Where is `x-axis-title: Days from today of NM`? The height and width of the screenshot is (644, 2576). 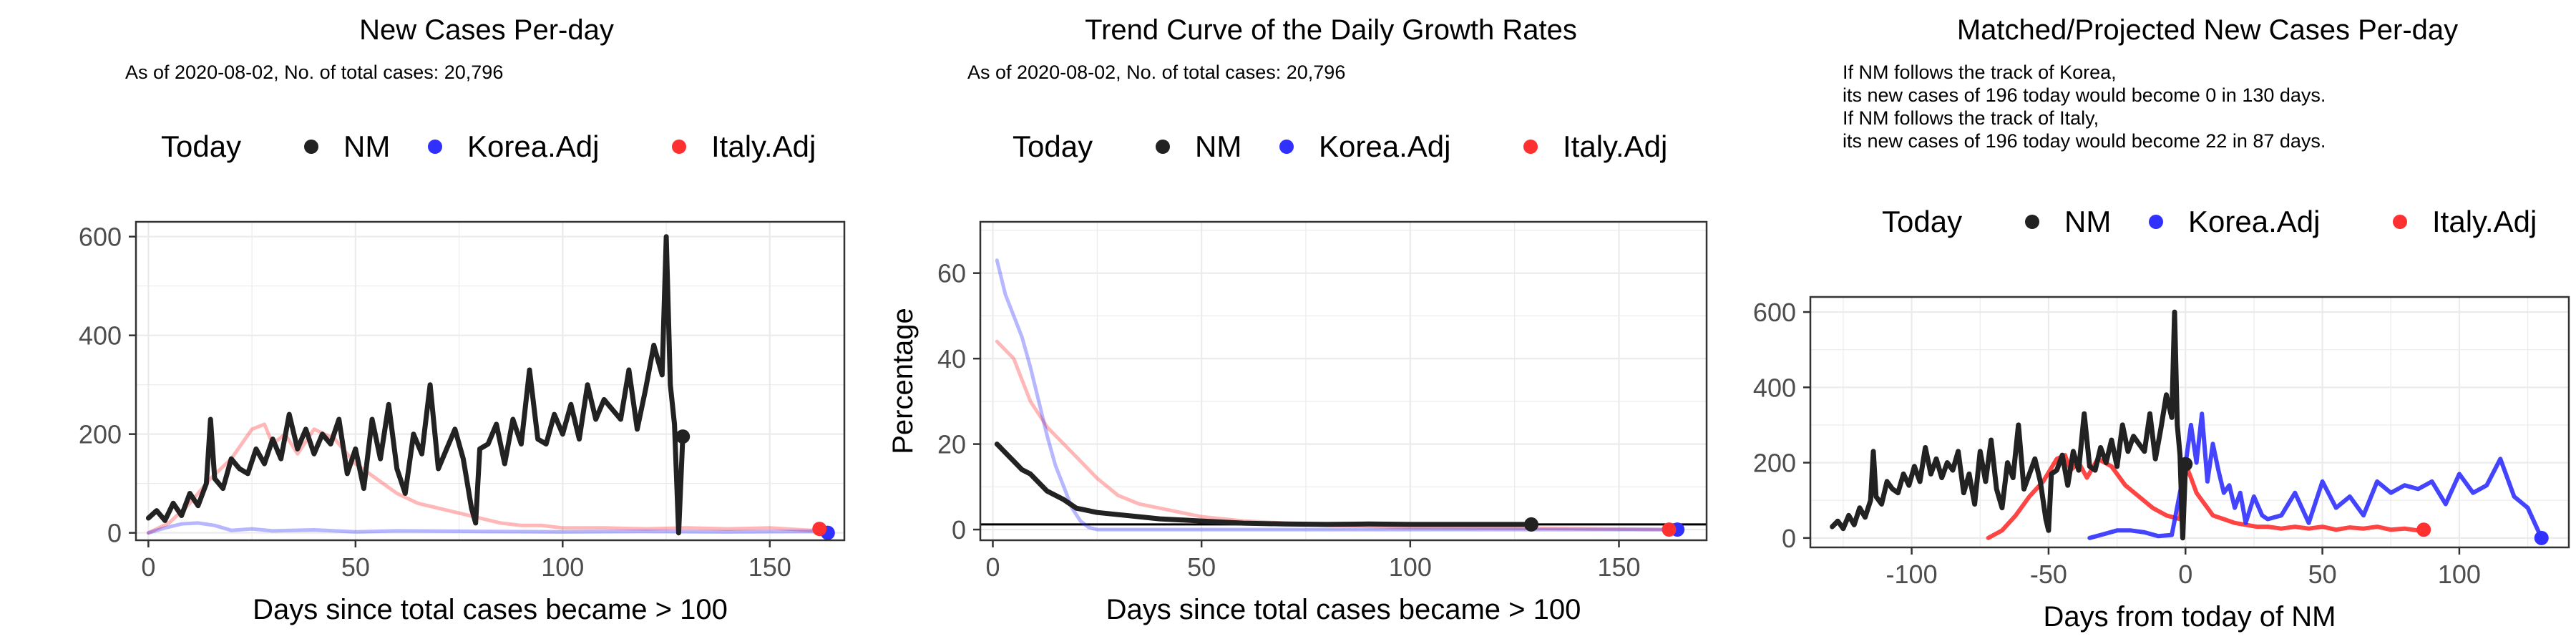 x-axis-title: Days from today of NM is located at coordinates (2189, 617).